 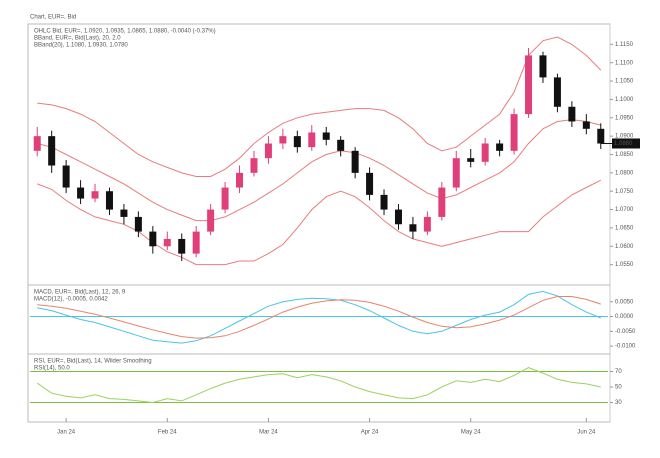 I want to click on x-tick-label: Jun 24, so click(x=586, y=433).